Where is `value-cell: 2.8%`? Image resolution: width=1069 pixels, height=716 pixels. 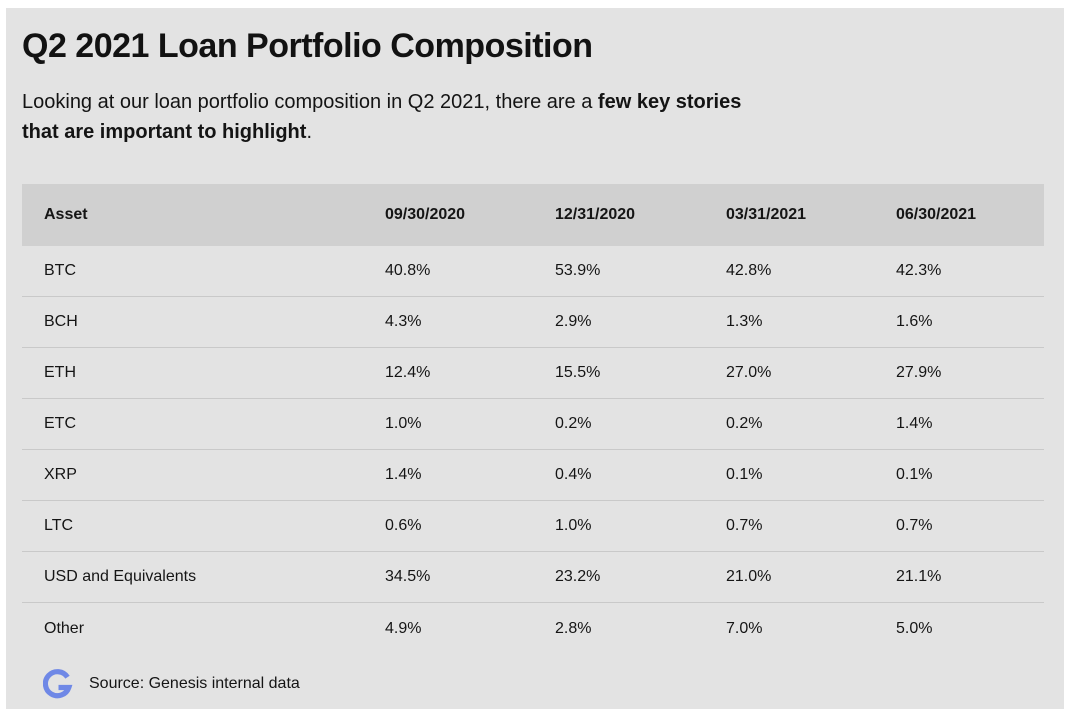 value-cell: 2.8% is located at coordinates (573, 628).